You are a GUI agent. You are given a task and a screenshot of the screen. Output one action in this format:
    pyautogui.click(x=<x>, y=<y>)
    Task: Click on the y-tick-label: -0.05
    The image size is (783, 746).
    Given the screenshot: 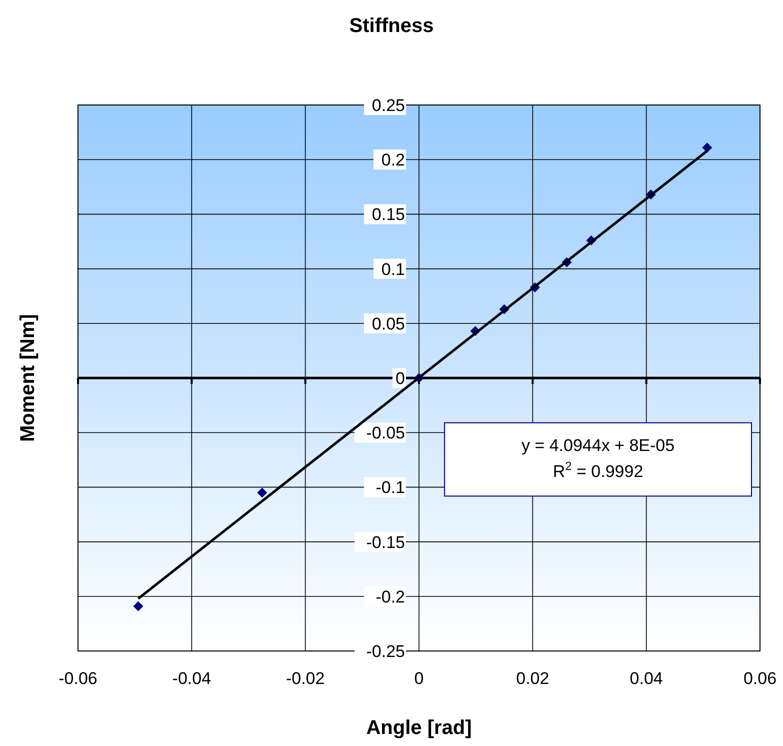 What is the action you would take?
    pyautogui.click(x=385, y=433)
    